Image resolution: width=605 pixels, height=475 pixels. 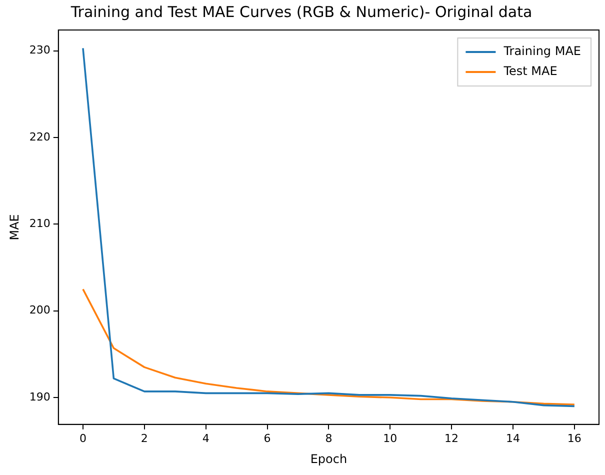 What do you see at coordinates (144, 438) in the screenshot?
I see `x-tick-label: 2` at bounding box center [144, 438].